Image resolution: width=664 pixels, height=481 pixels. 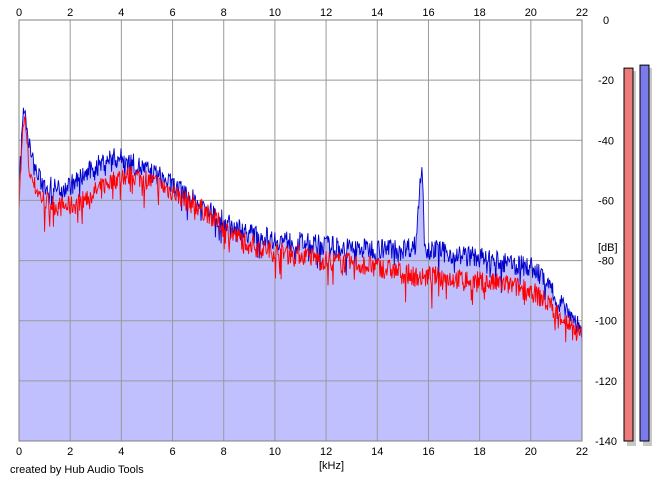 I want to click on x-tick-label-top: 2, so click(x=70, y=13).